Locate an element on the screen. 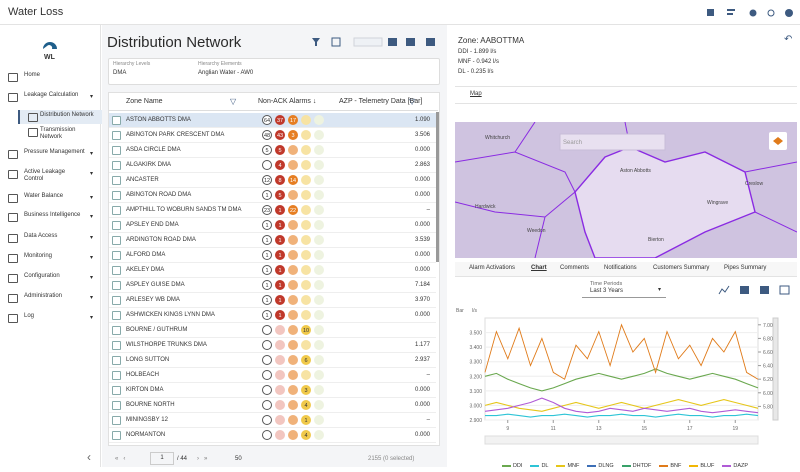 This screenshot has width=800, height=472. zone-name: LONG SUTTON is located at coordinates (148, 360).